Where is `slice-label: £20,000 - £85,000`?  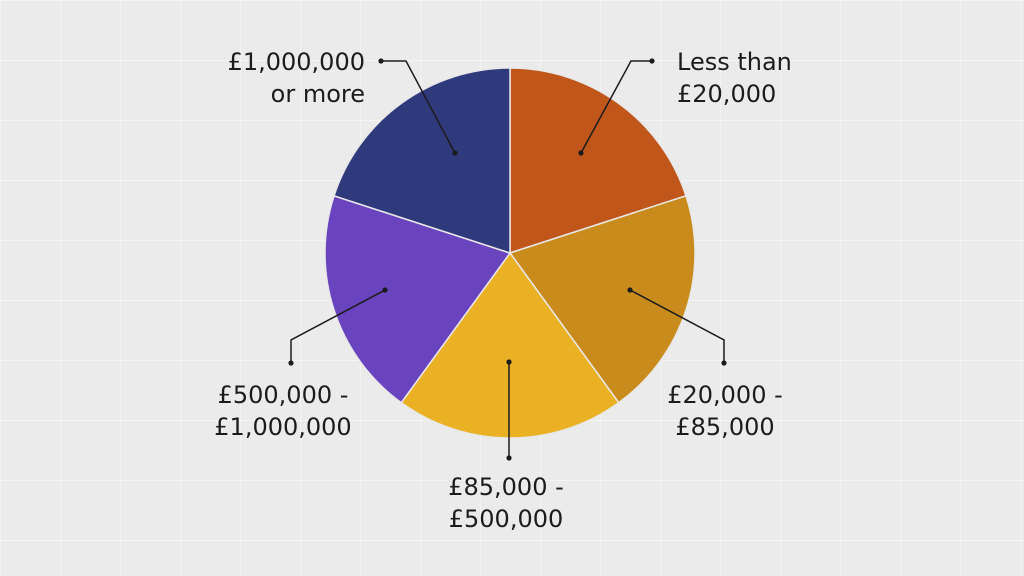 slice-label: £20,000 - £85,000 is located at coordinates (725, 411).